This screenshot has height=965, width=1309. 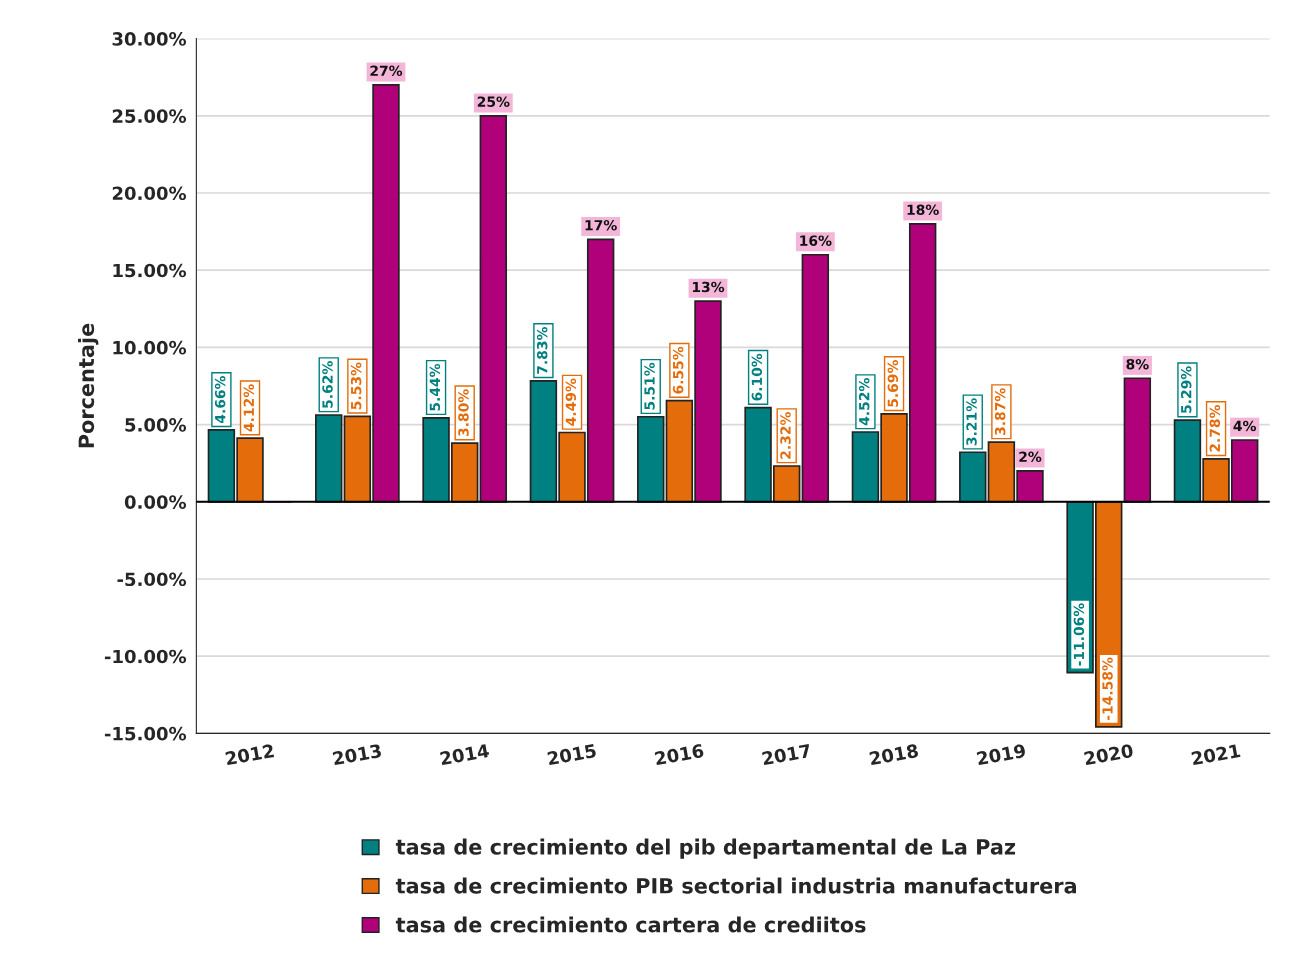 I want to click on data-label: 4.66%, so click(x=220, y=399).